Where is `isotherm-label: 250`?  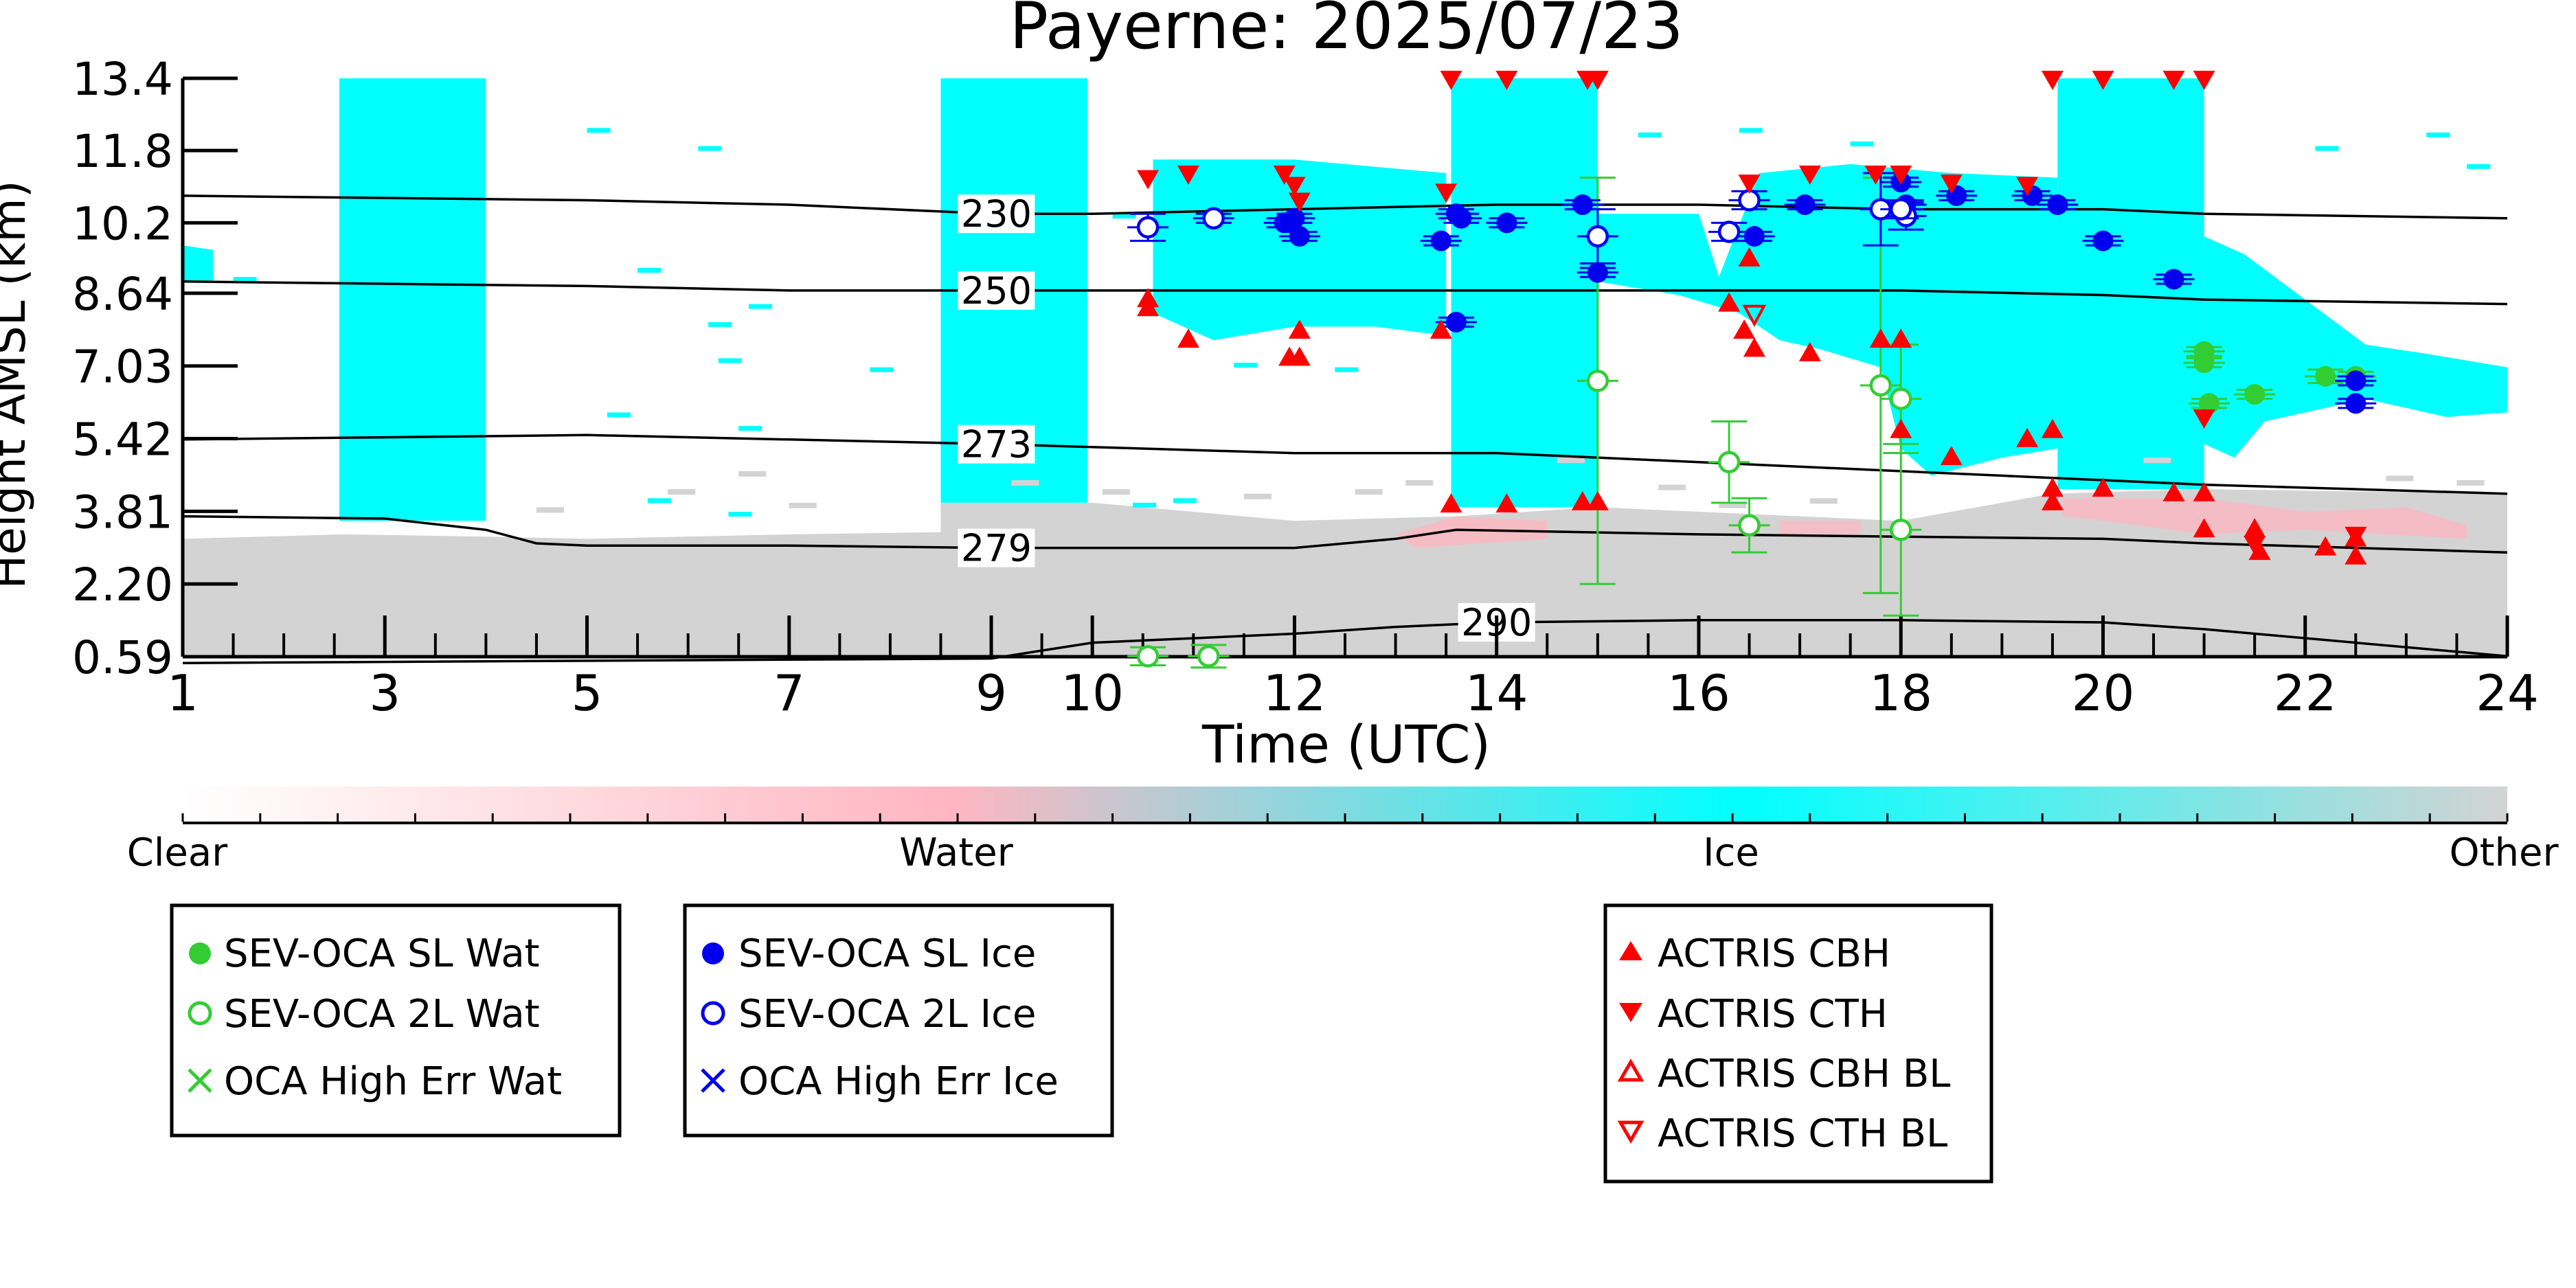
isotherm-label: 250 is located at coordinates (996, 291).